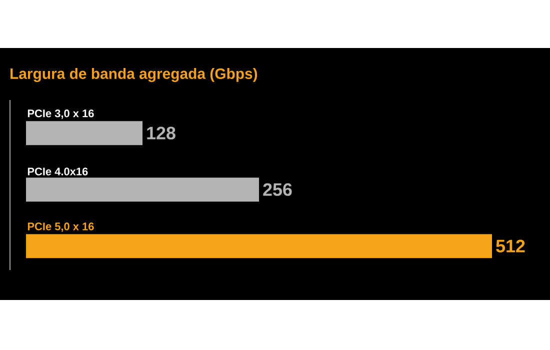  Describe the element at coordinates (161, 133) in the screenshot. I see `data-label: 128` at that location.